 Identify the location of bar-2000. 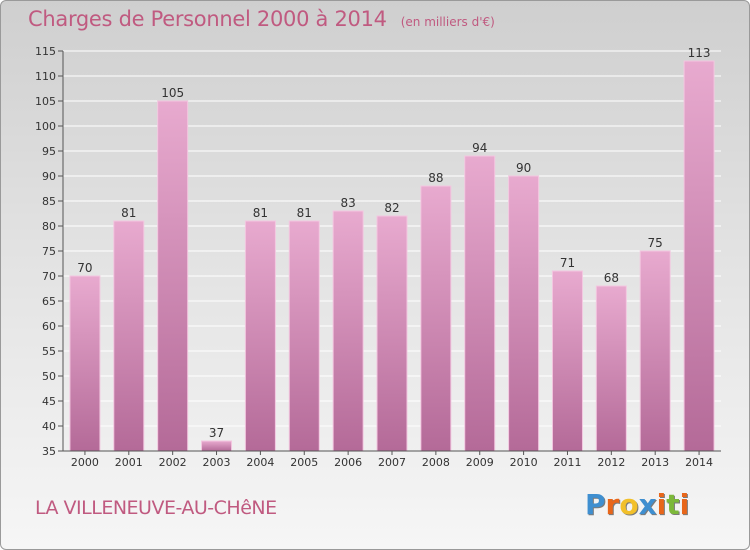
(85, 363).